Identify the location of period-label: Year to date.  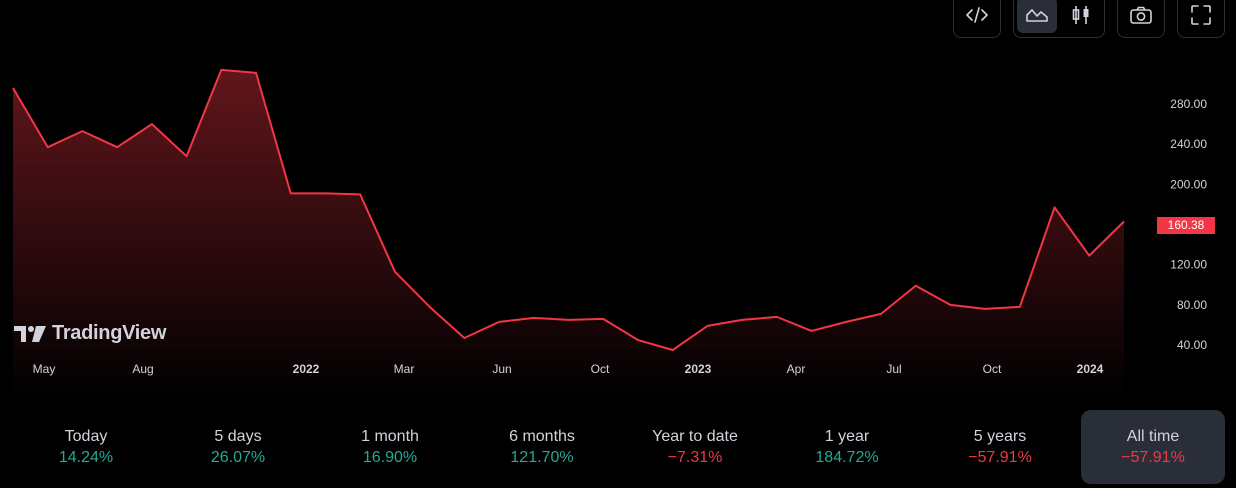
(695, 436).